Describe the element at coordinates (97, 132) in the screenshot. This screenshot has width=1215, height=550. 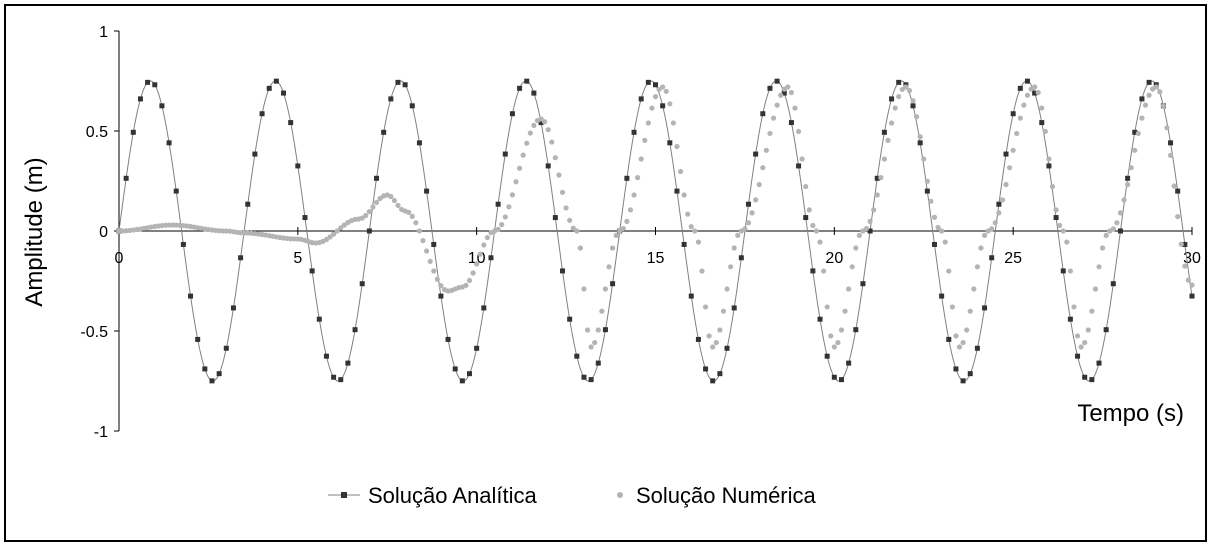
I see `y-tick-label: 0.5` at that location.